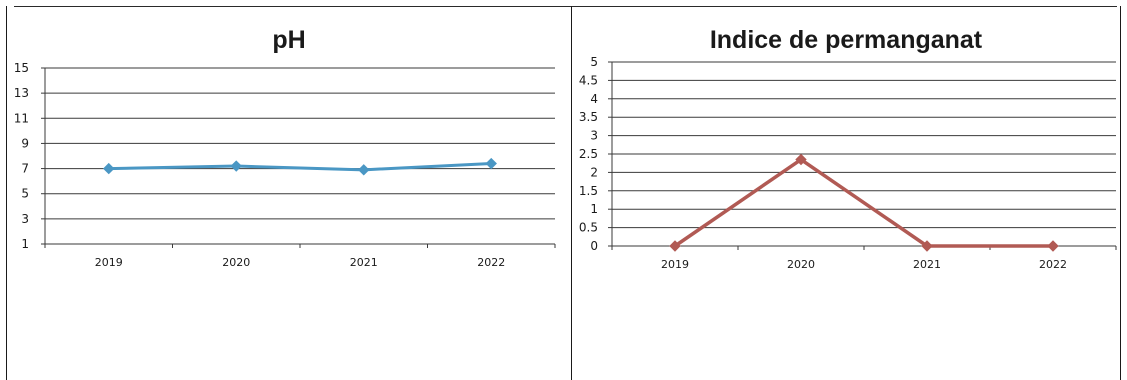 The width and height of the screenshot is (1127, 380). I want to click on permanganate-x-tick-label: 2020, so click(801, 264).